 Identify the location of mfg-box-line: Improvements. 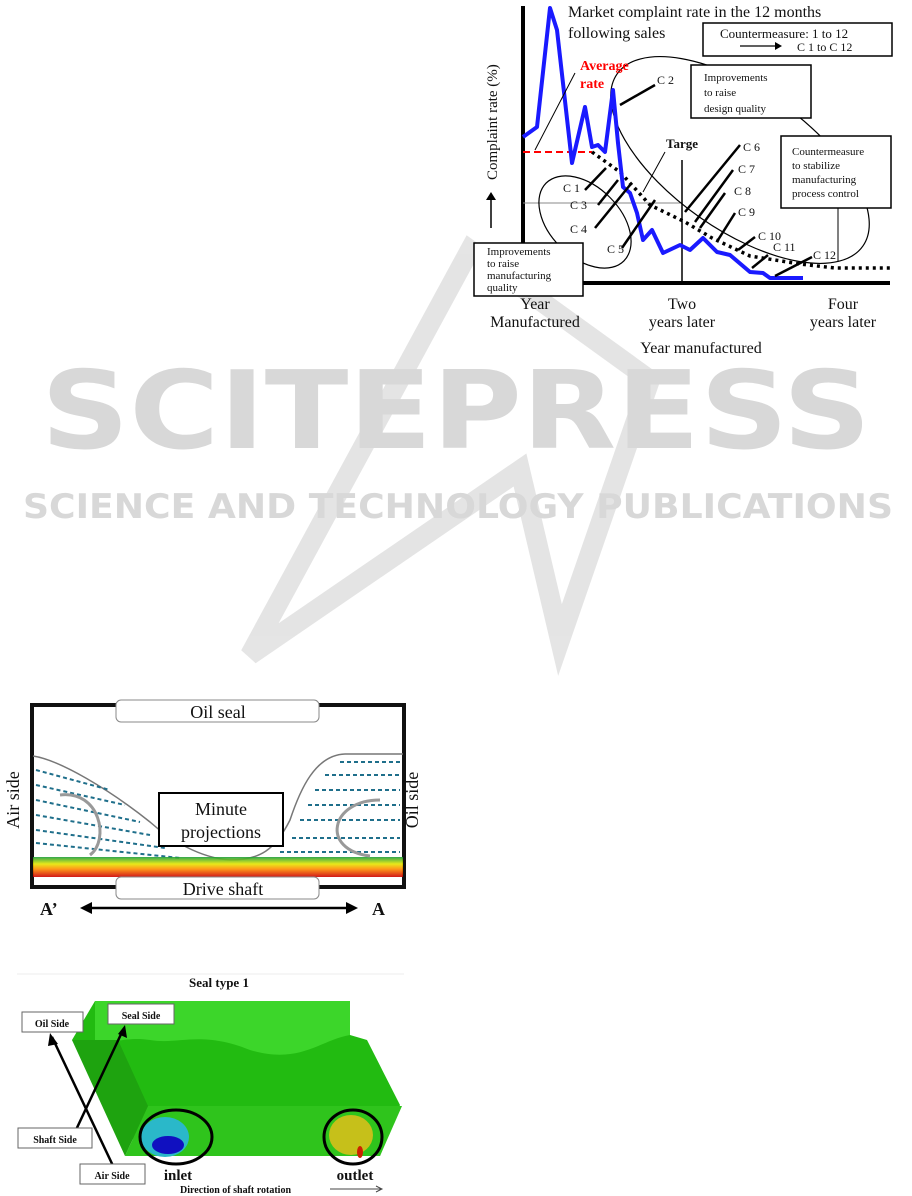
(519, 252).